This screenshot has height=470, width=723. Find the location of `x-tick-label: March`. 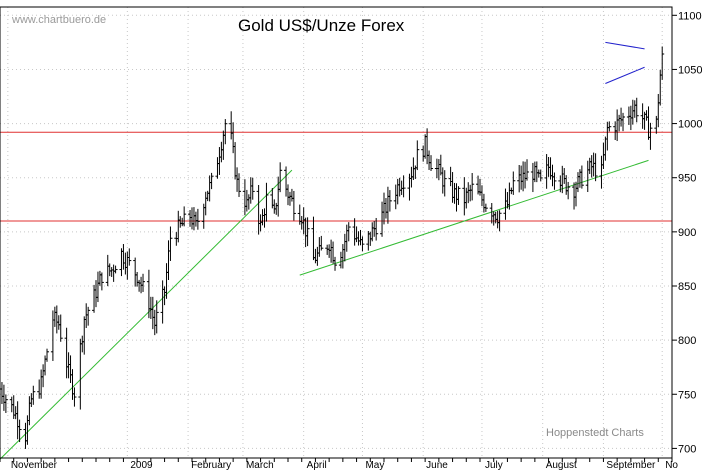

x-tick-label: March is located at coordinates (260, 465).